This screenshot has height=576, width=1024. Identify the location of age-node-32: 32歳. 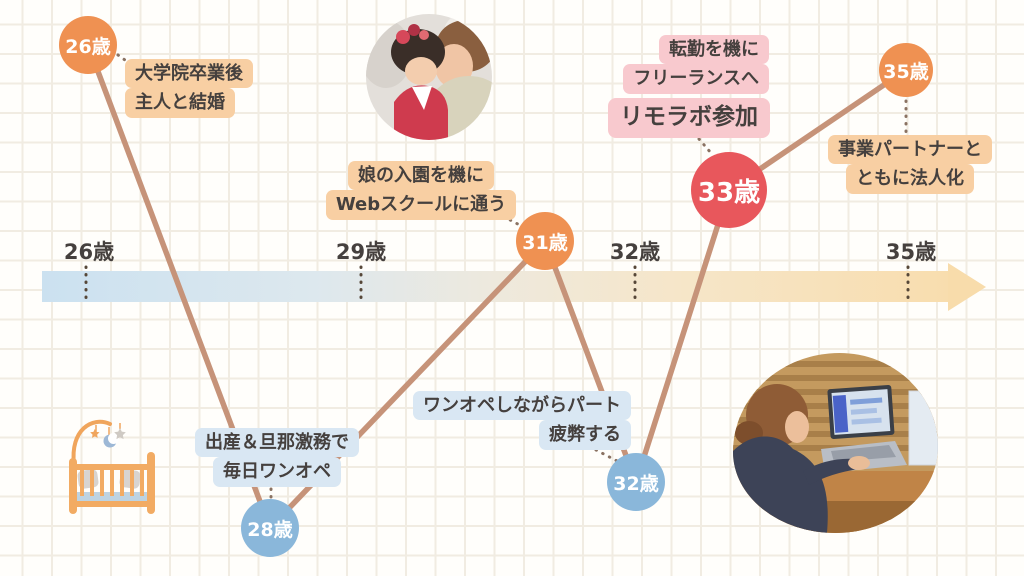
(636, 482).